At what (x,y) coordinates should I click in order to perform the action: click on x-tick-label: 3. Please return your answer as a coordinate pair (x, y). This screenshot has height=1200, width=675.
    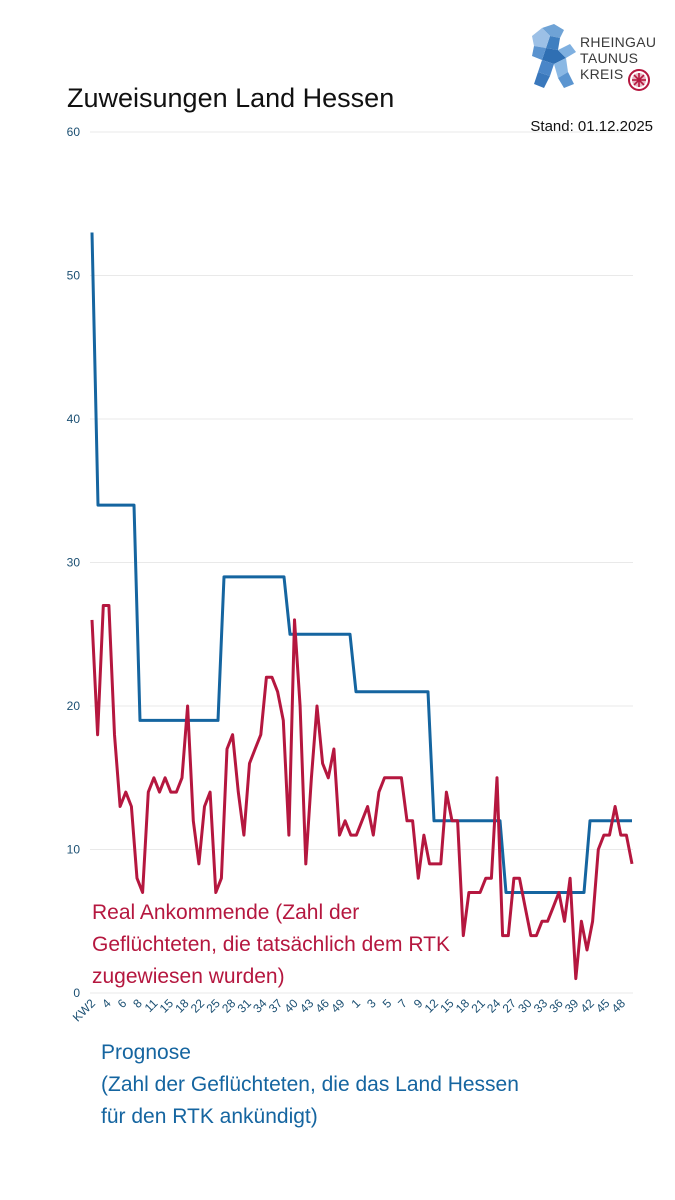
    Looking at the image, I should click on (371, 1003).